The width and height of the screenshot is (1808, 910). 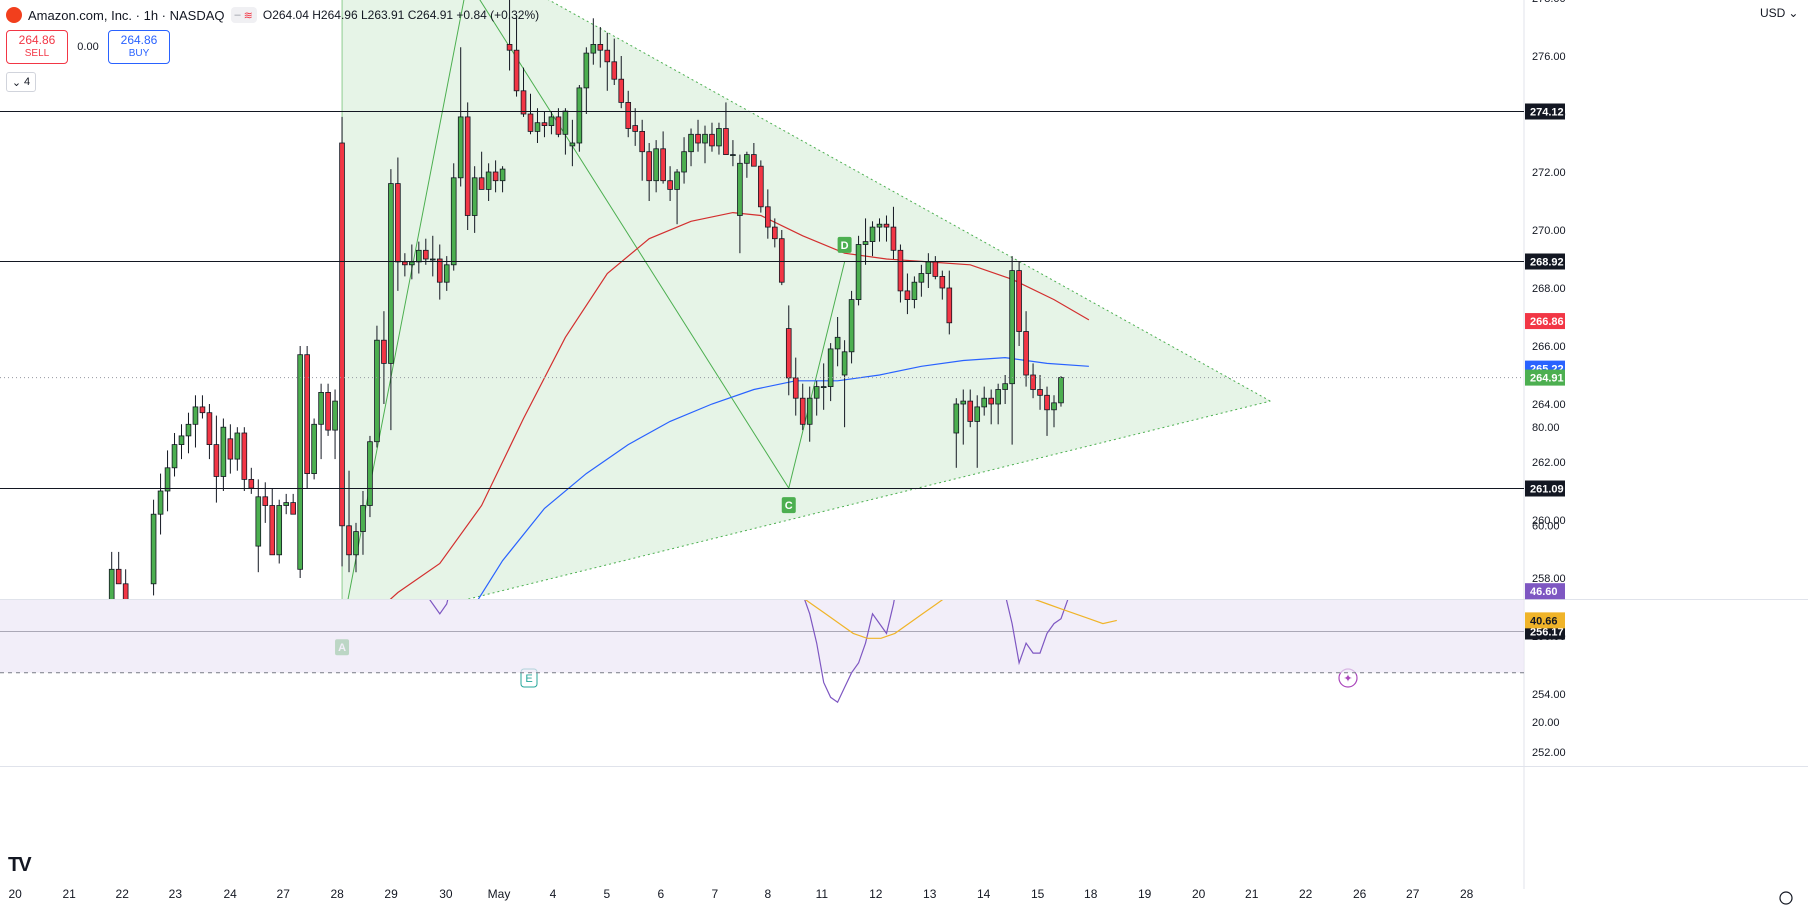 I want to click on time-tick-label: 12, so click(x=876, y=894).